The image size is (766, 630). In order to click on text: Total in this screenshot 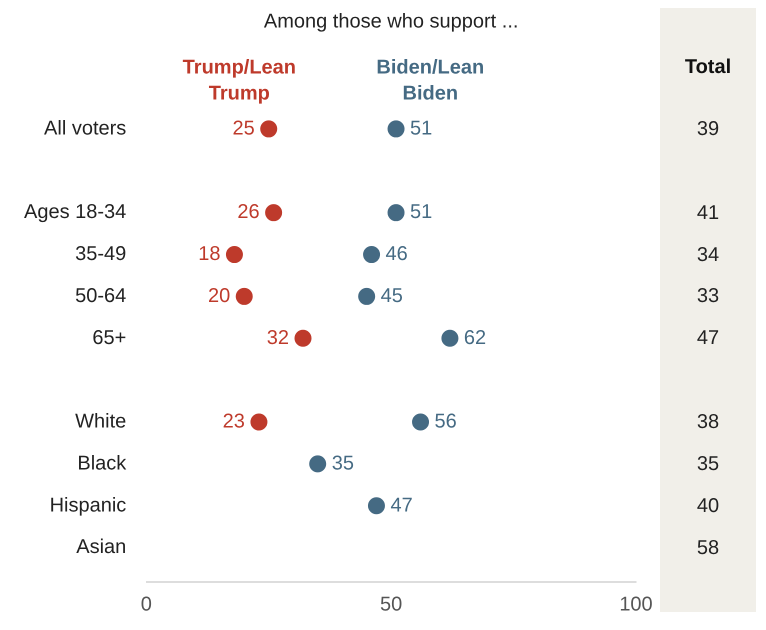, I will do `click(708, 67)`.